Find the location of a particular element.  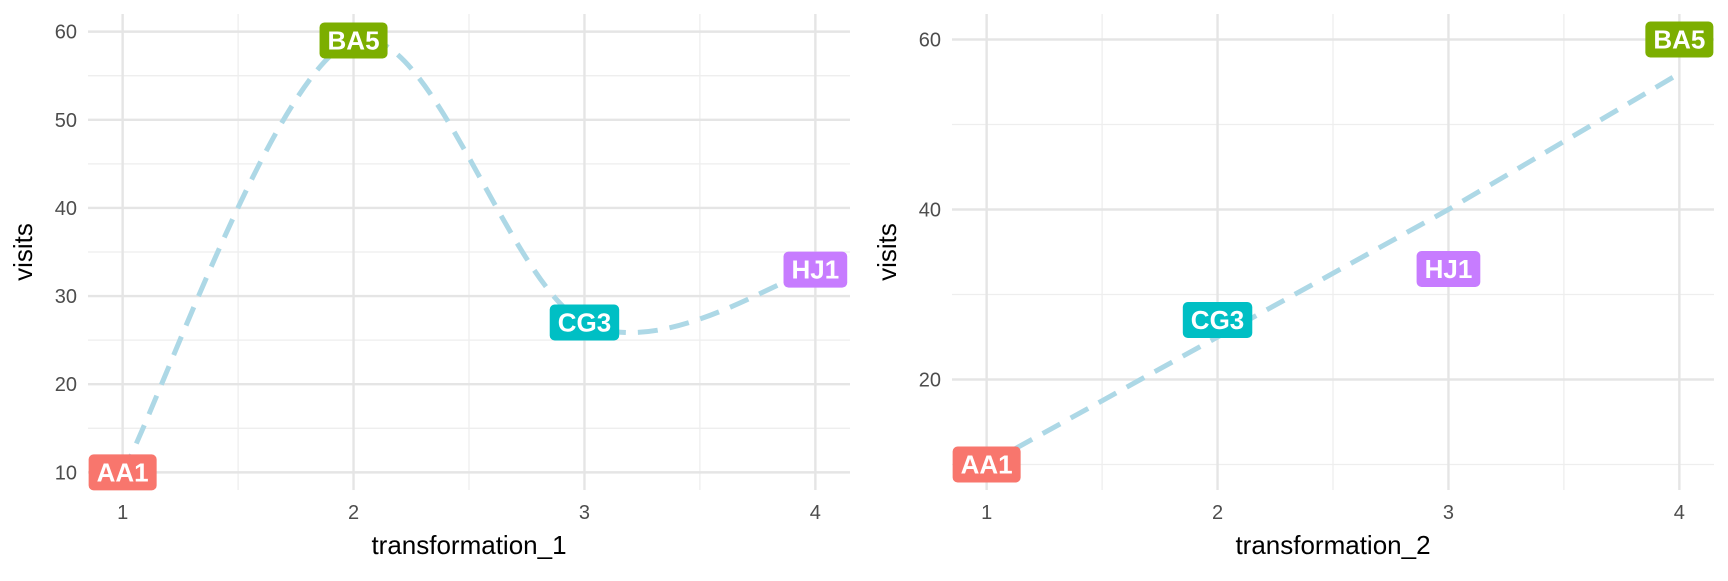

y-tick-label: 10 is located at coordinates (66, 473).